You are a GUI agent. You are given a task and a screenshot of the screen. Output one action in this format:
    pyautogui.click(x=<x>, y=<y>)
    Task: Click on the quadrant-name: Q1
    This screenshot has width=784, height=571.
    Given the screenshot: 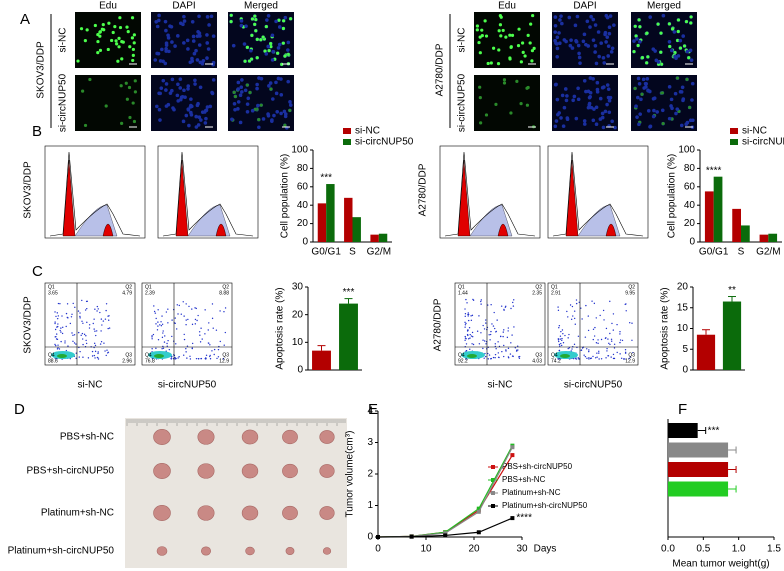 What is the action you would take?
    pyautogui.click(x=461, y=287)
    